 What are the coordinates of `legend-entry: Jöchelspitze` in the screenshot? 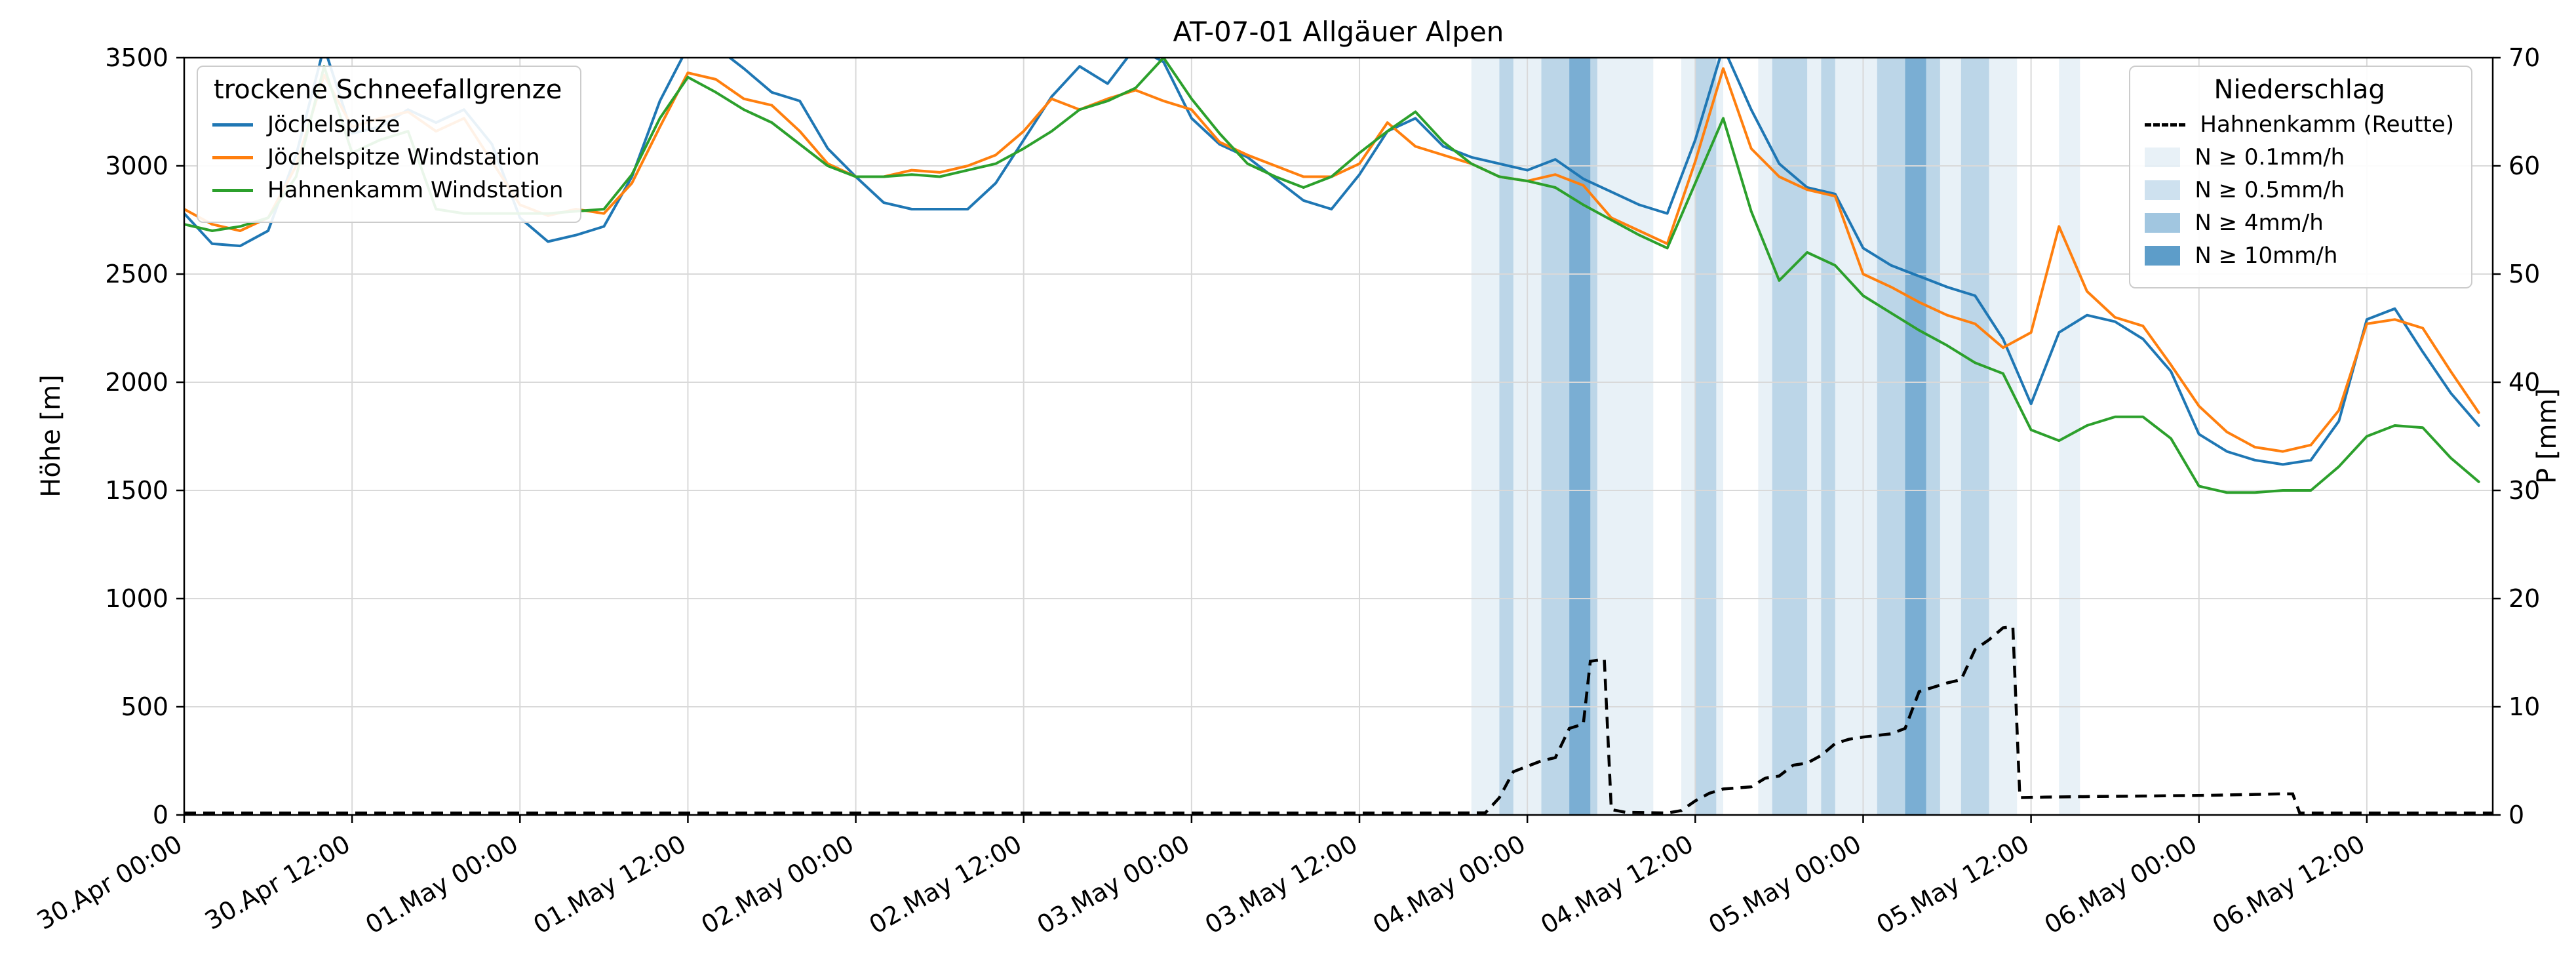 It's located at (387, 124).